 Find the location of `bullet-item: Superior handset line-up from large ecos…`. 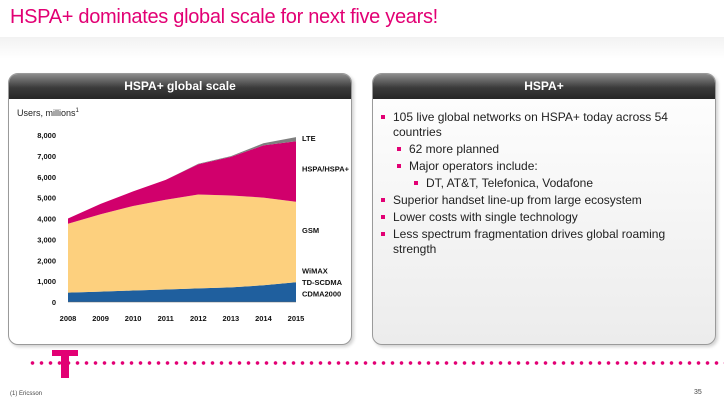

bullet-item: Superior handset line-up from large ecos… is located at coordinates (545, 200).